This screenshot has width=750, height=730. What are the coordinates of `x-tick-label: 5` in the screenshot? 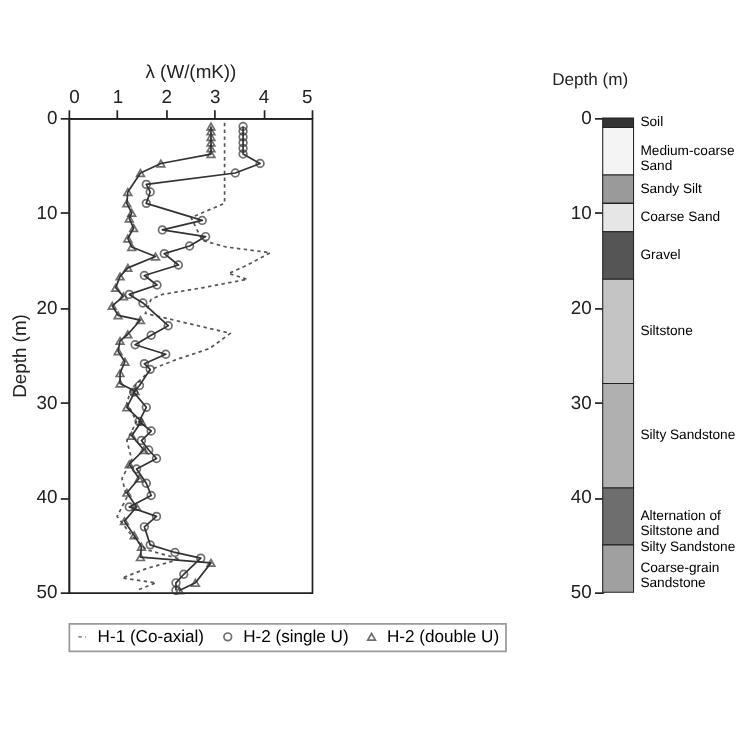 It's located at (307, 96).